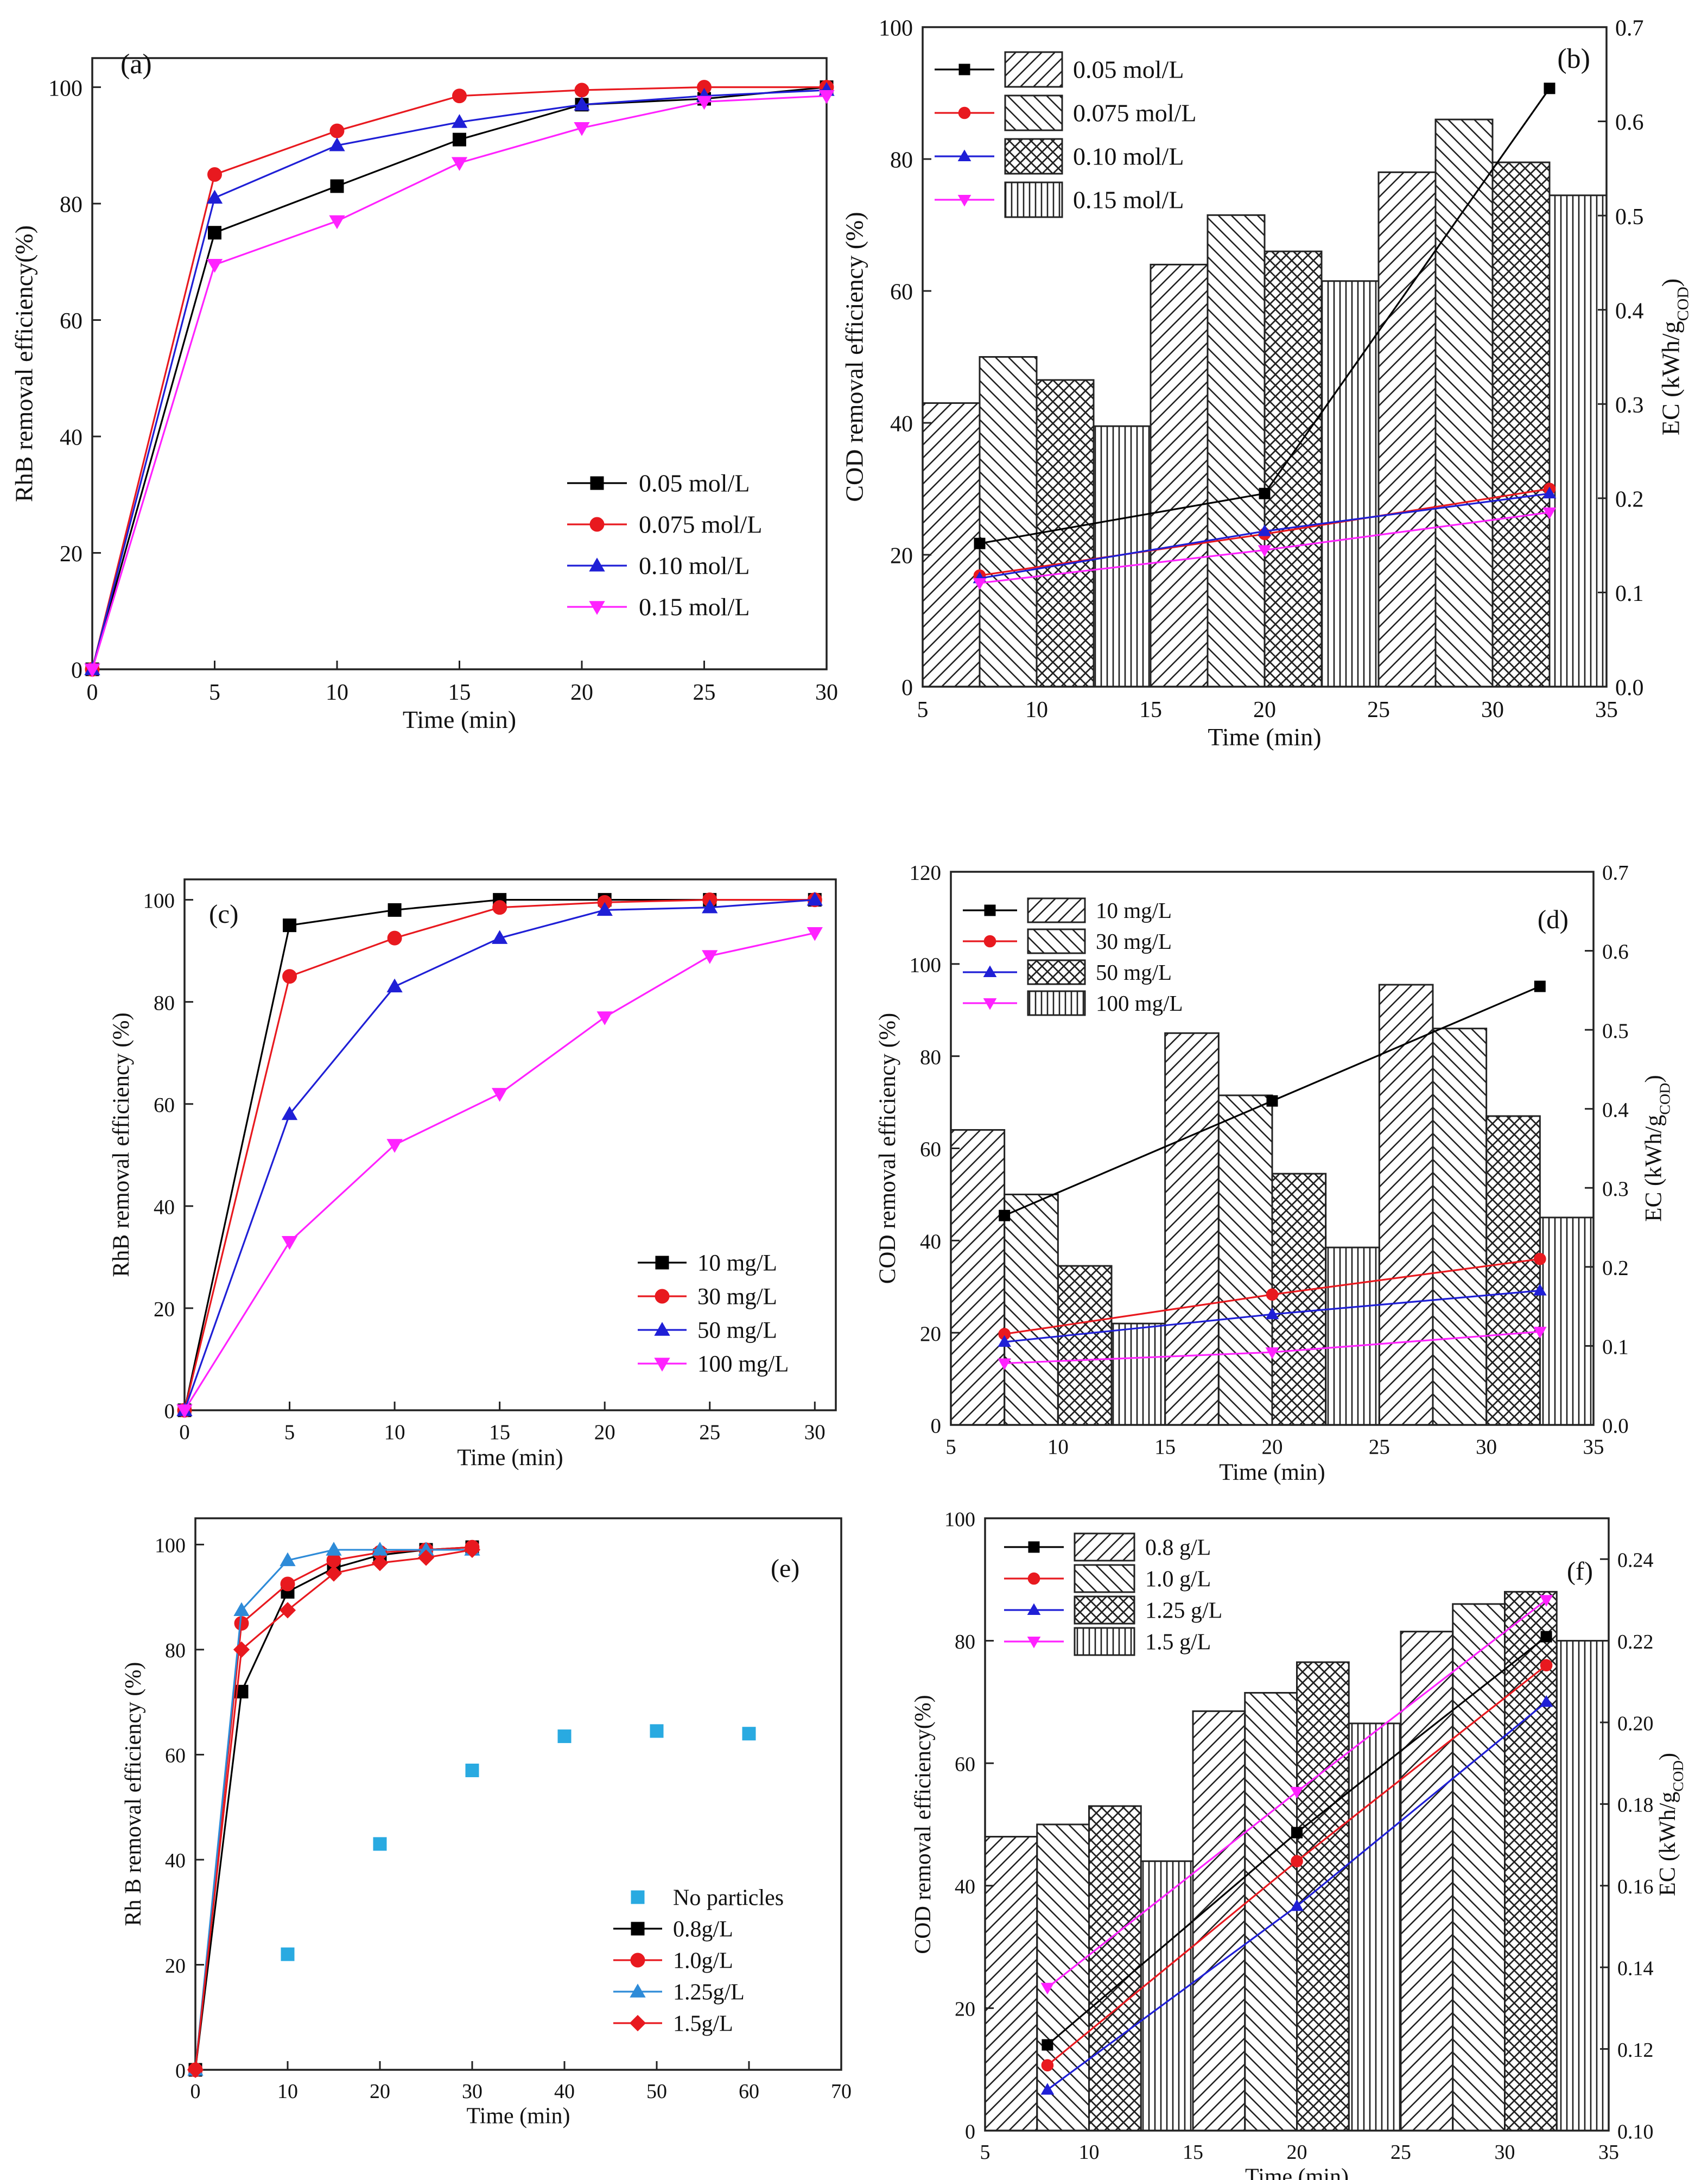 The image size is (1708, 2180). What do you see at coordinates (703, 1960) in the screenshot?
I see `legend-label: 1.0g/L` at bounding box center [703, 1960].